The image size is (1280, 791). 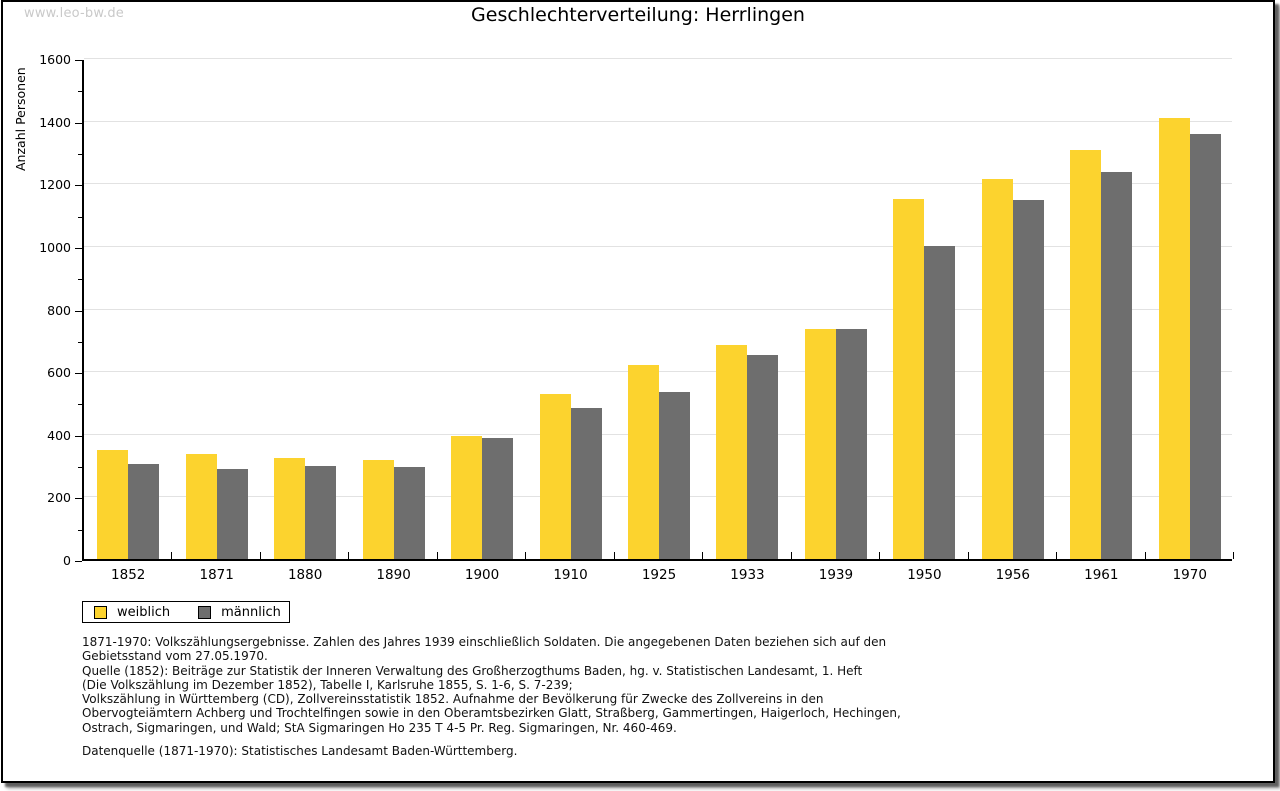 I want to click on bar-maennlich-1961, so click(x=1117, y=365).